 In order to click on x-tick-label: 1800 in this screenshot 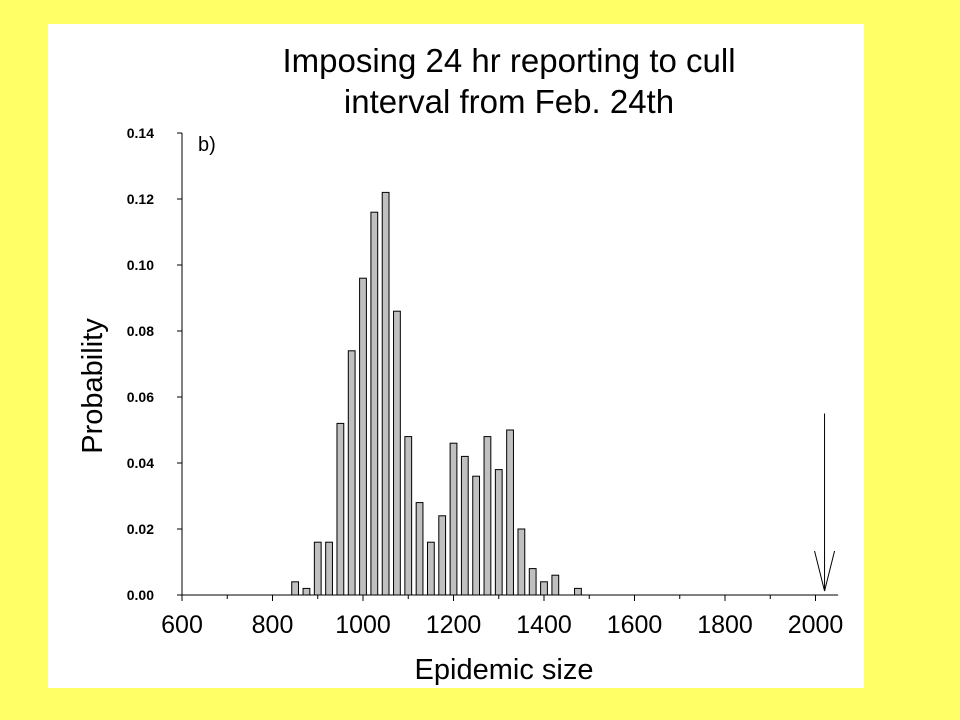, I will do `click(725, 625)`.